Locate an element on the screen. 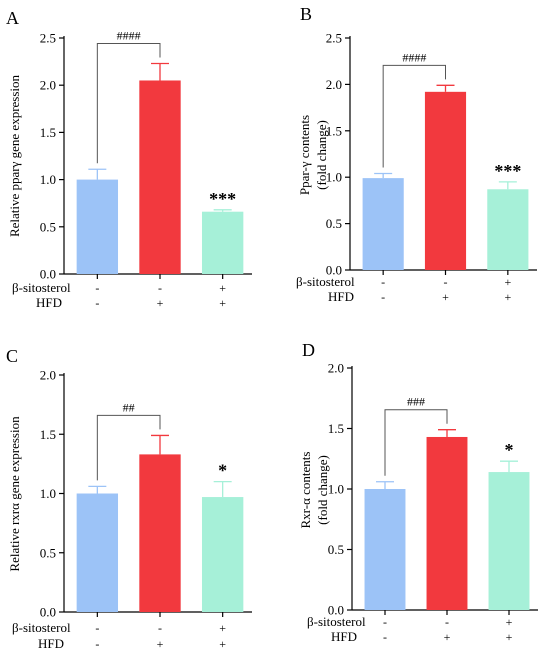 The image size is (550, 657). y-axis-label: Relative rxrα gene expression is located at coordinates (14, 494).